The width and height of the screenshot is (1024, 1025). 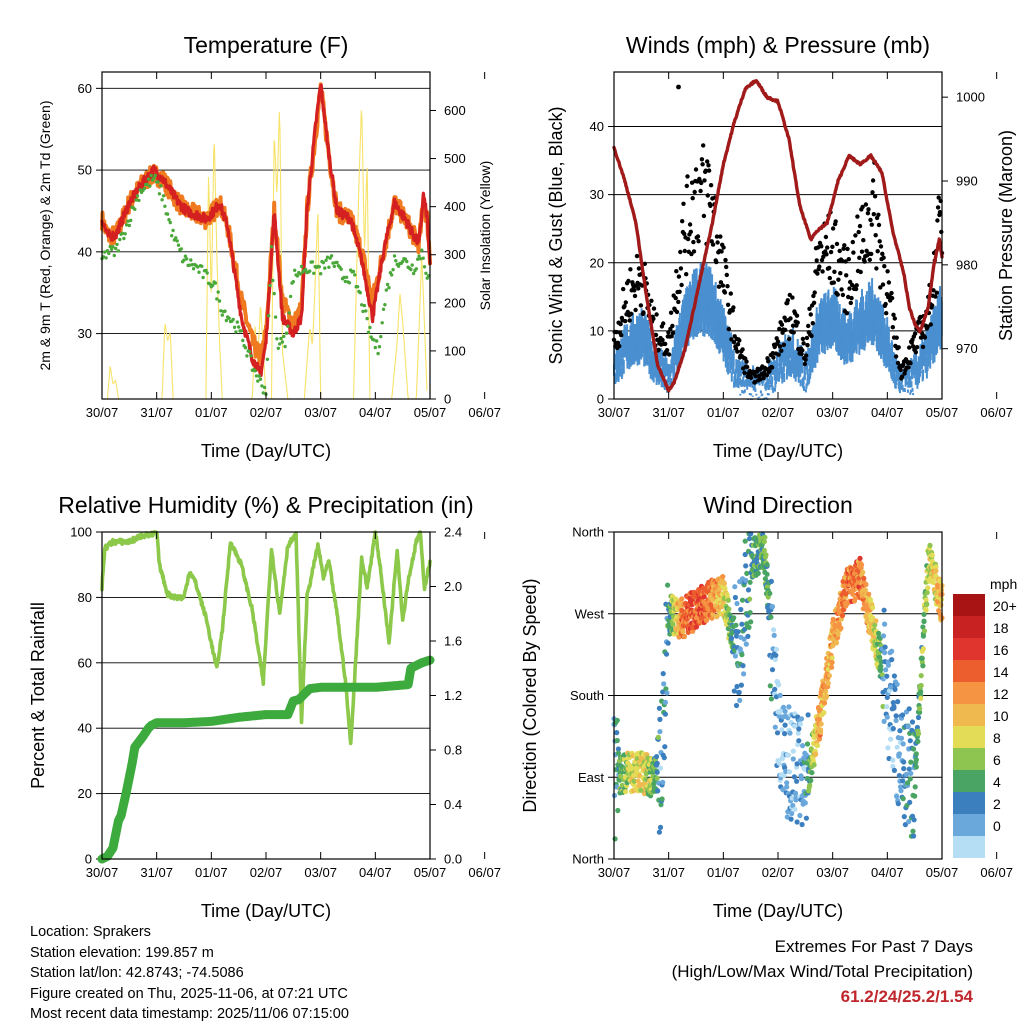 I want to click on rh-ytick-label: 20, so click(x=85, y=793).